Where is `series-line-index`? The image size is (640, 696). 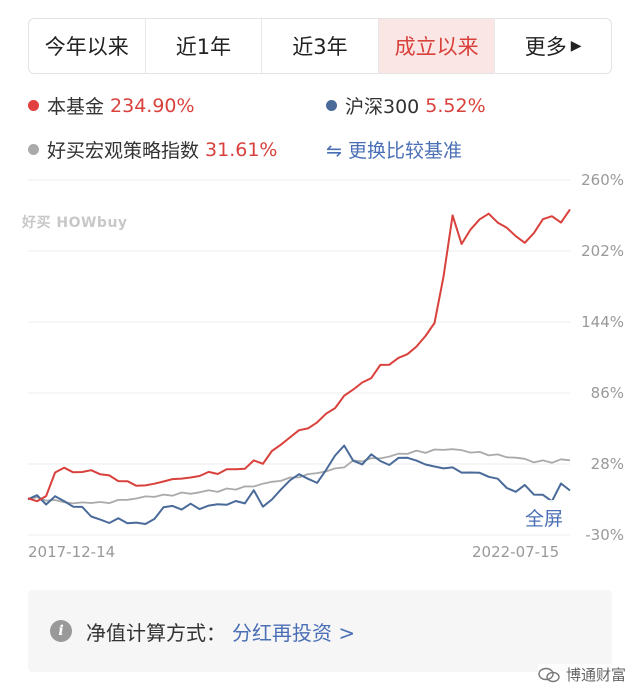
series-line-index is located at coordinates (299, 476).